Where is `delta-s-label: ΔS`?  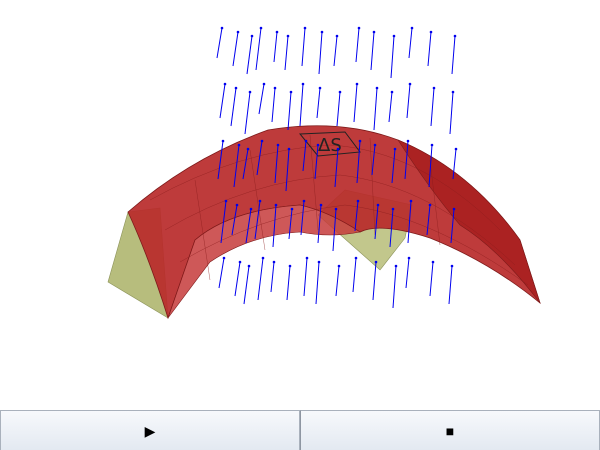
delta-s-label: ΔS is located at coordinates (330, 145).